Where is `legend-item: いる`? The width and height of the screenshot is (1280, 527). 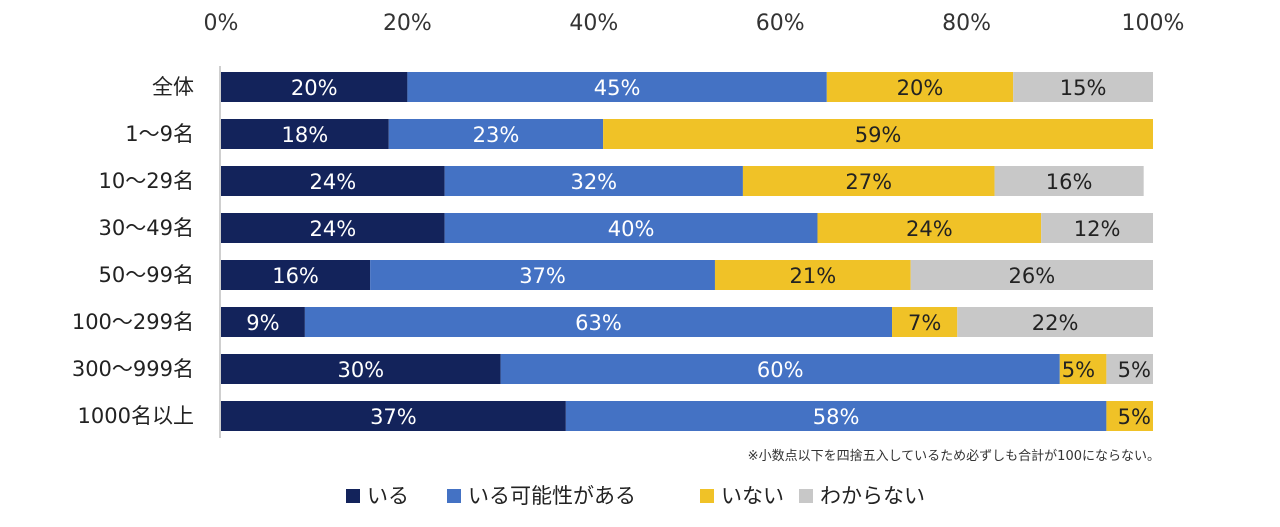 legend-item: いる is located at coordinates (377, 496).